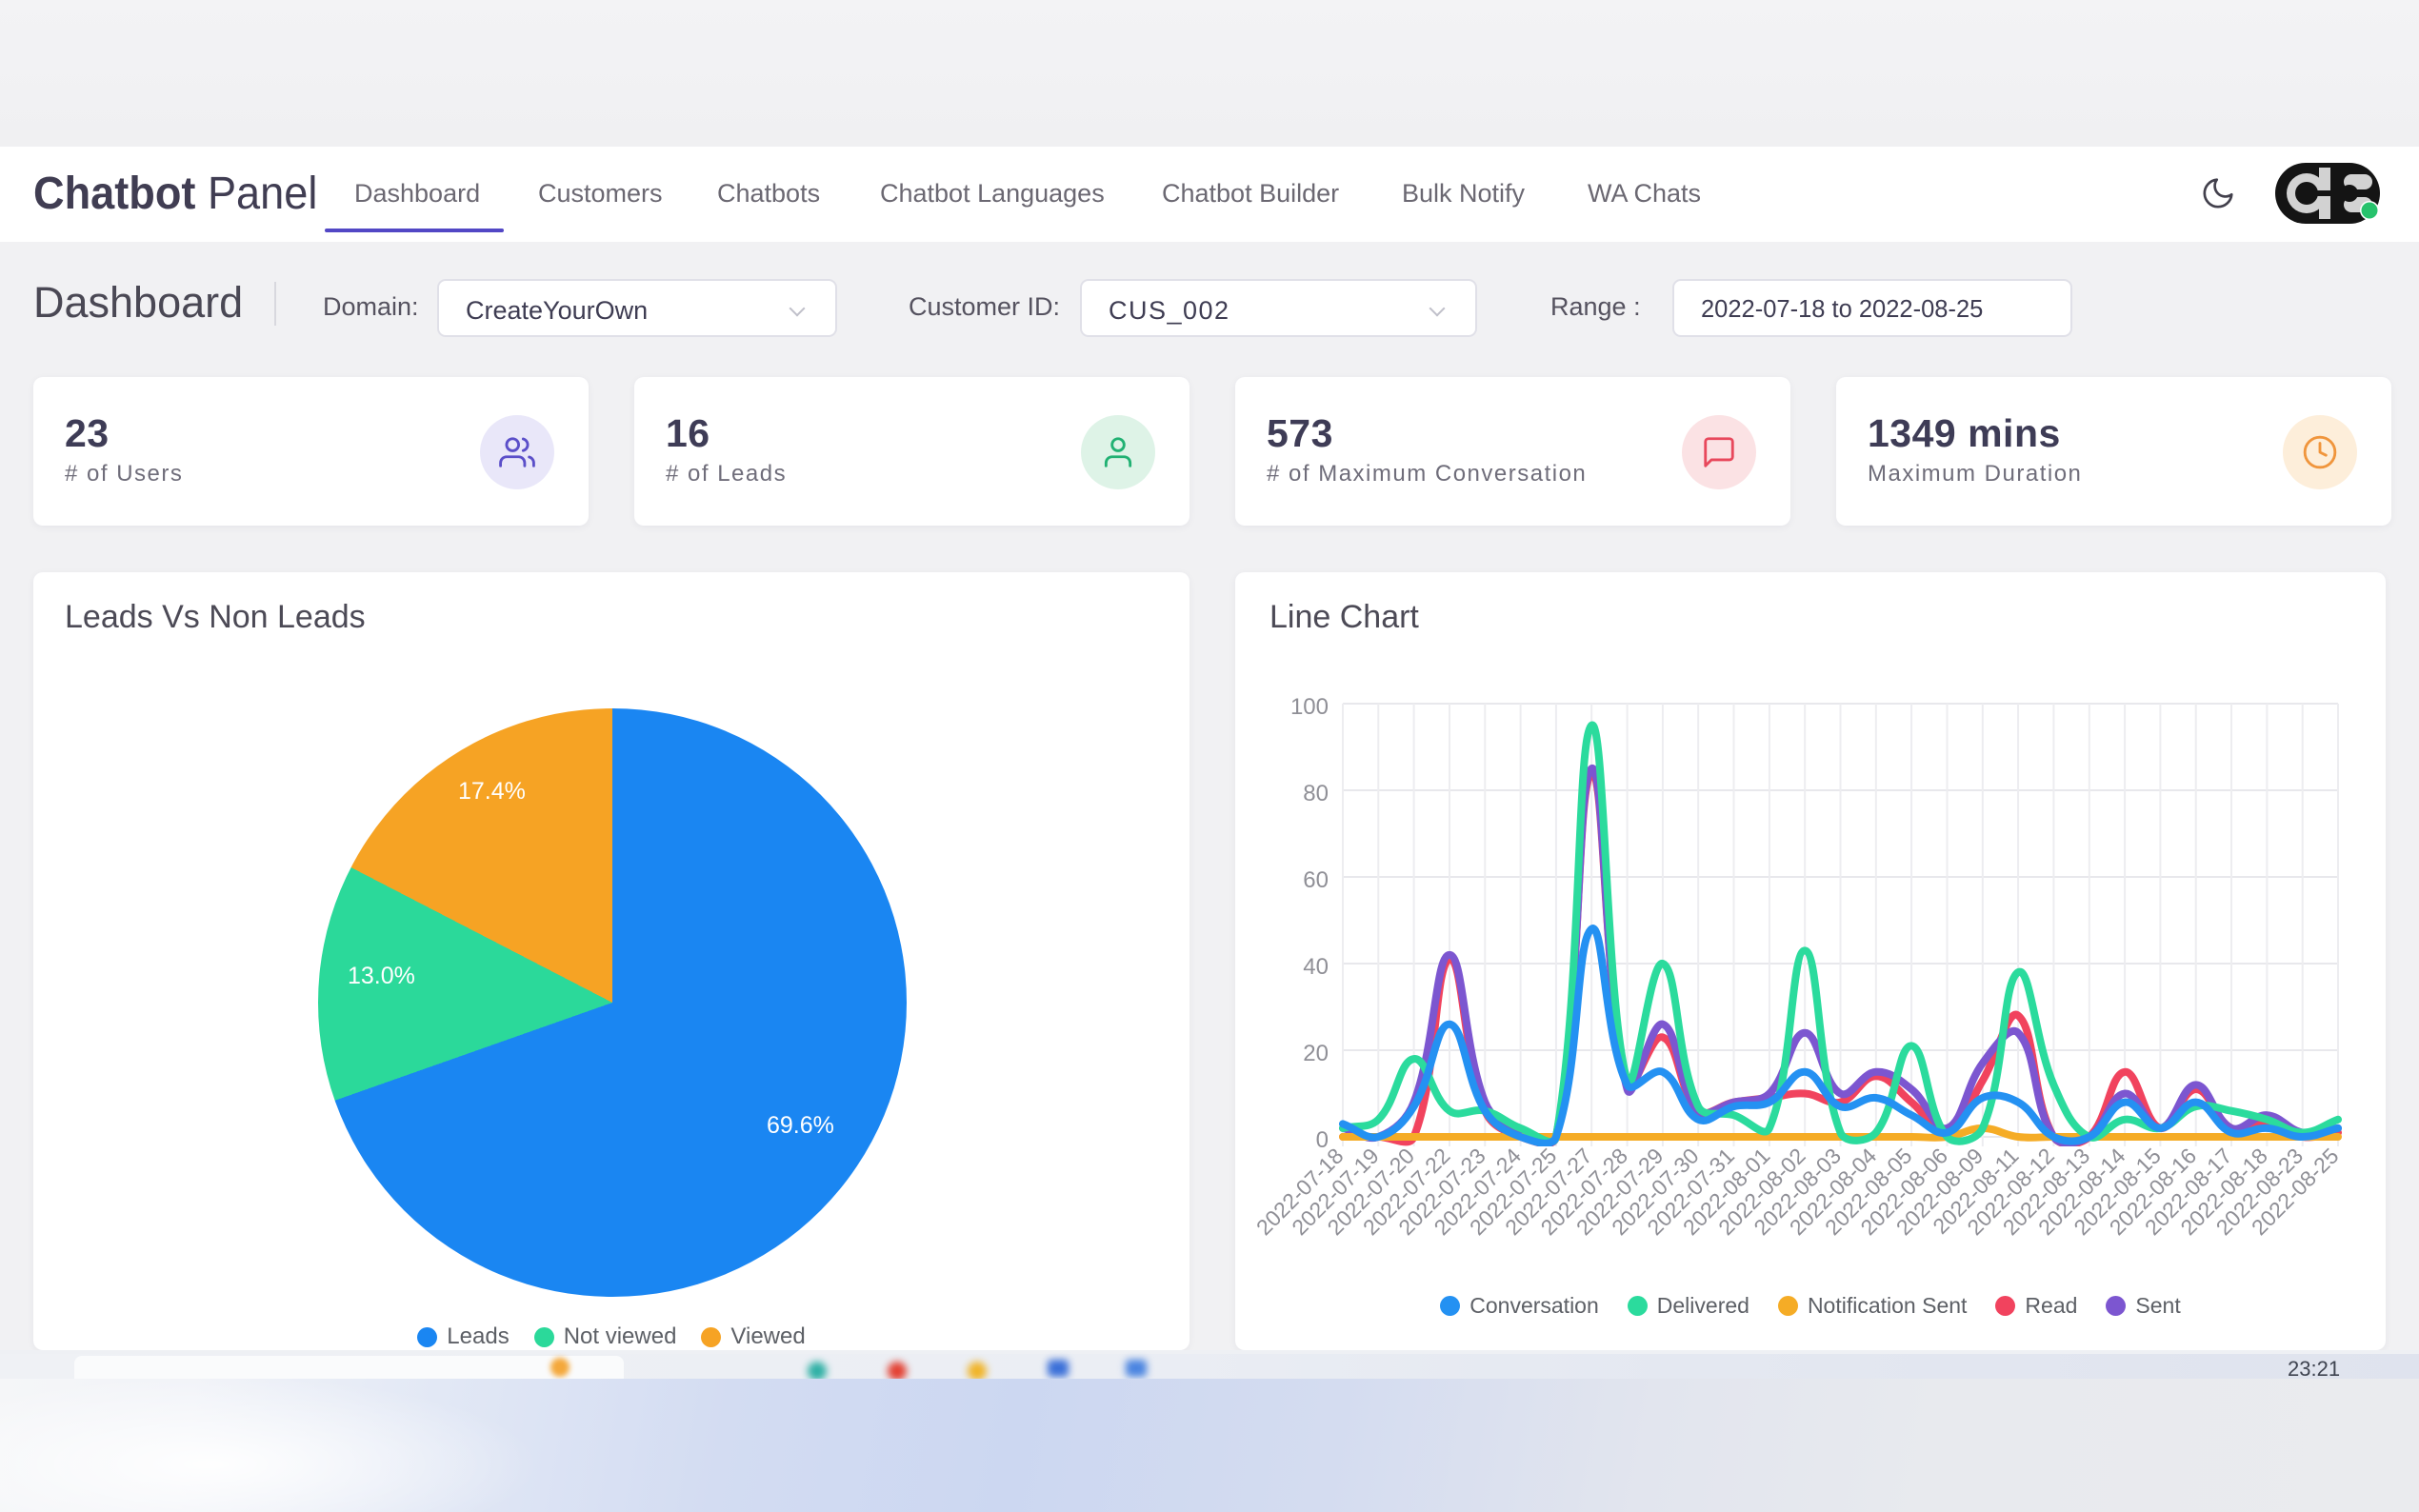 Image resolution: width=2419 pixels, height=1512 pixels. Describe the element at coordinates (1316, 1053) in the screenshot. I see `svg-text: 20` at that location.